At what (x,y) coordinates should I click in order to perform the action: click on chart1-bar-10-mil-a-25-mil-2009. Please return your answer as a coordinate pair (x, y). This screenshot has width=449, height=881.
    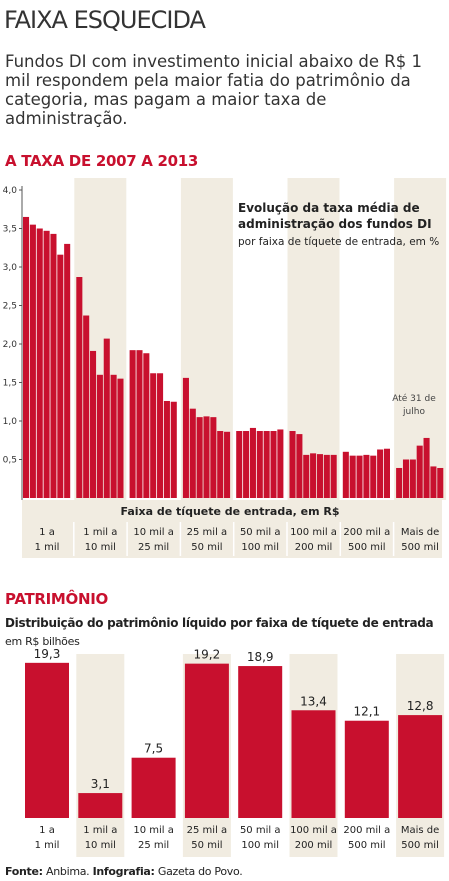
    Looking at the image, I should click on (146, 425).